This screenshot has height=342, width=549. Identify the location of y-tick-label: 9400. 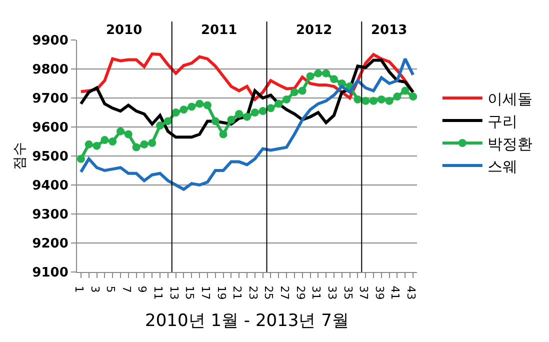
(50, 186).